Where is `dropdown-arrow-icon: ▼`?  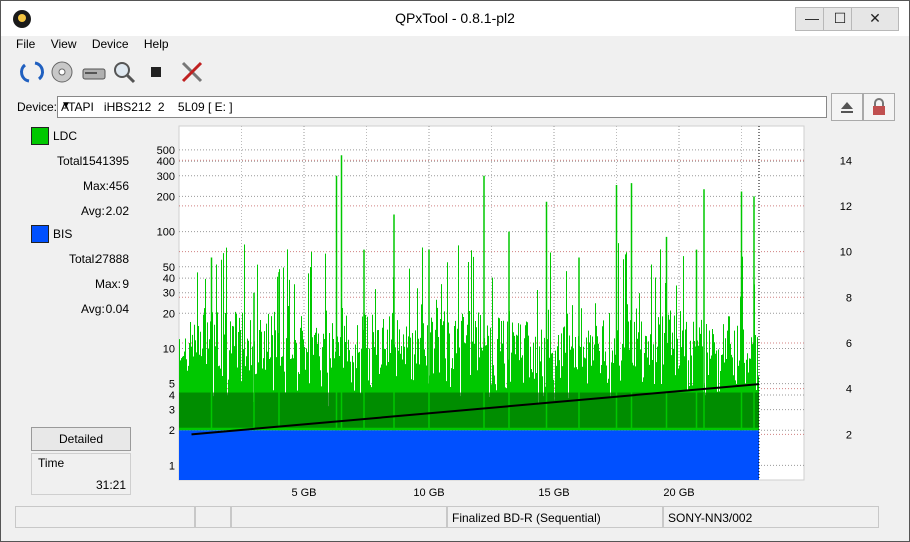 dropdown-arrow-icon: ▼ is located at coordinates (66, 105).